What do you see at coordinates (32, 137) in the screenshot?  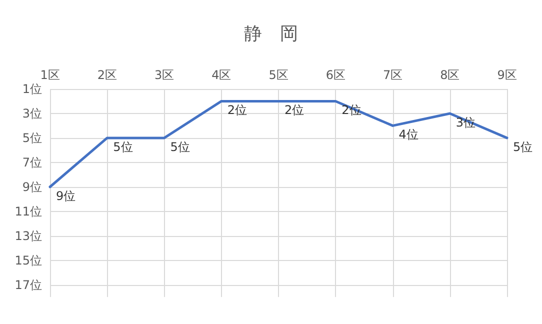 I see `y-tick-label: 5位` at bounding box center [32, 137].